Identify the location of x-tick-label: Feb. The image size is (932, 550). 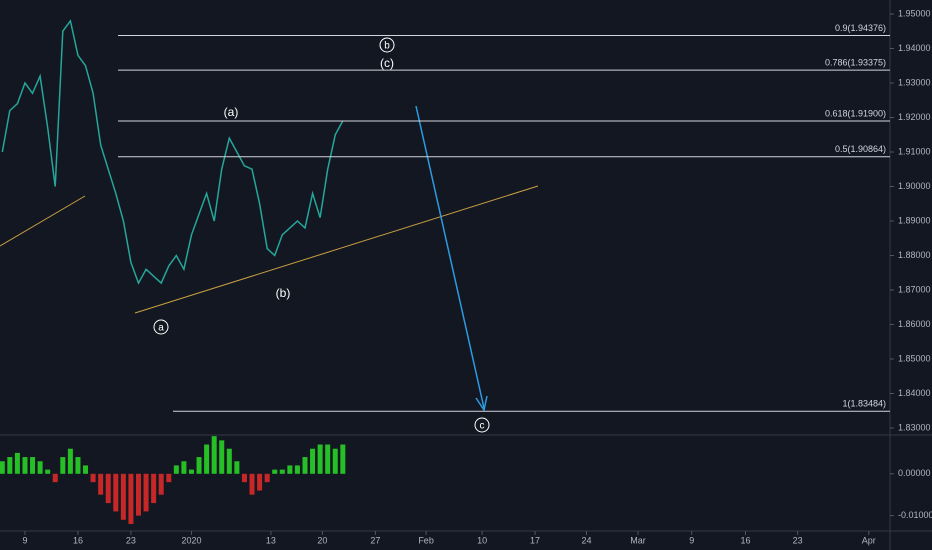
(426, 540).